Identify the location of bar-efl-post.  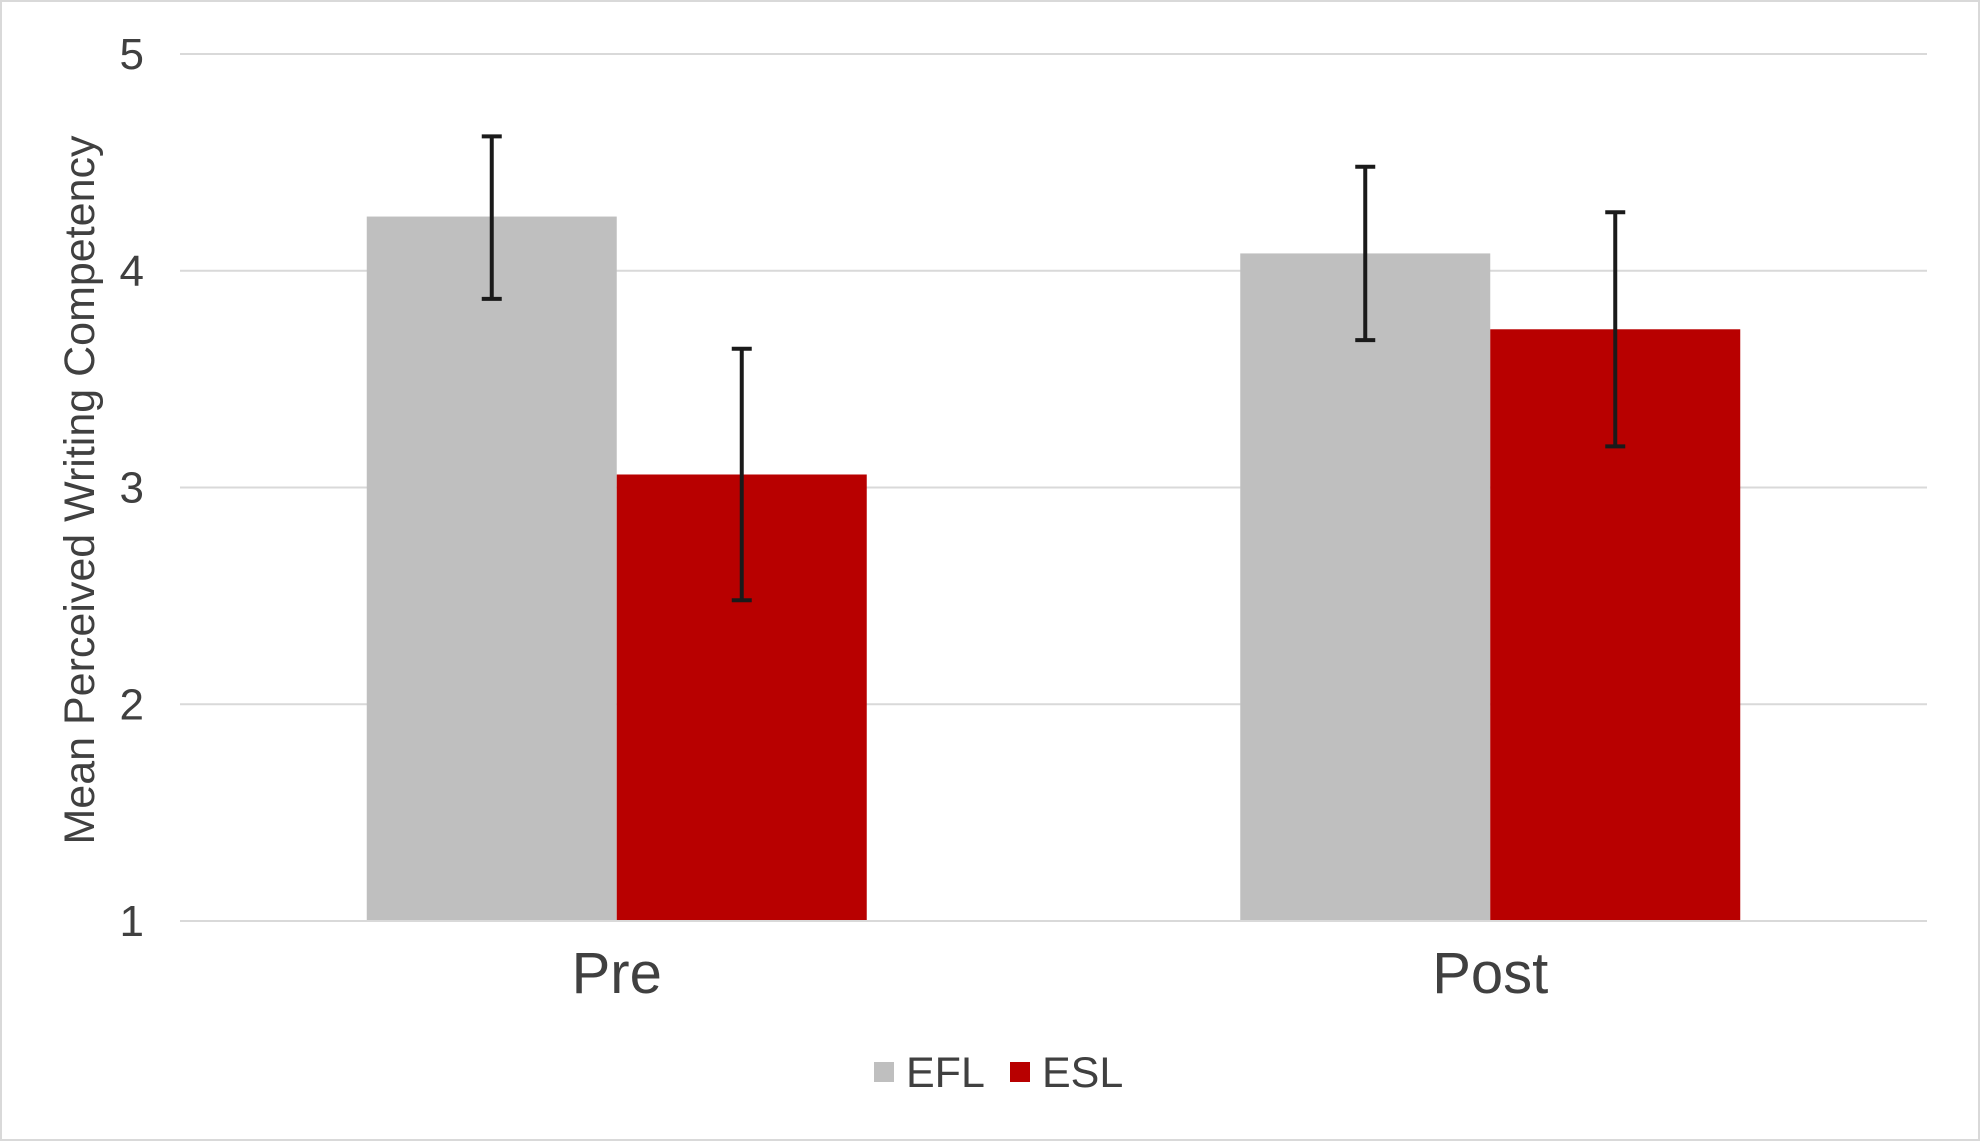
(1365, 587).